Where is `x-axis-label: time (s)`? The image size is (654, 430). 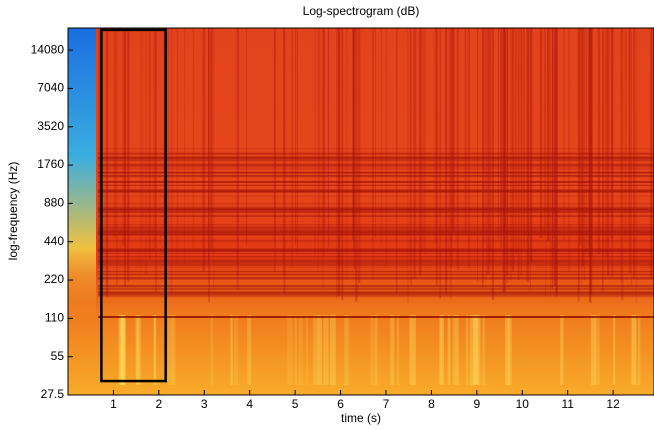 x-axis-label: time (s) is located at coordinates (361, 418).